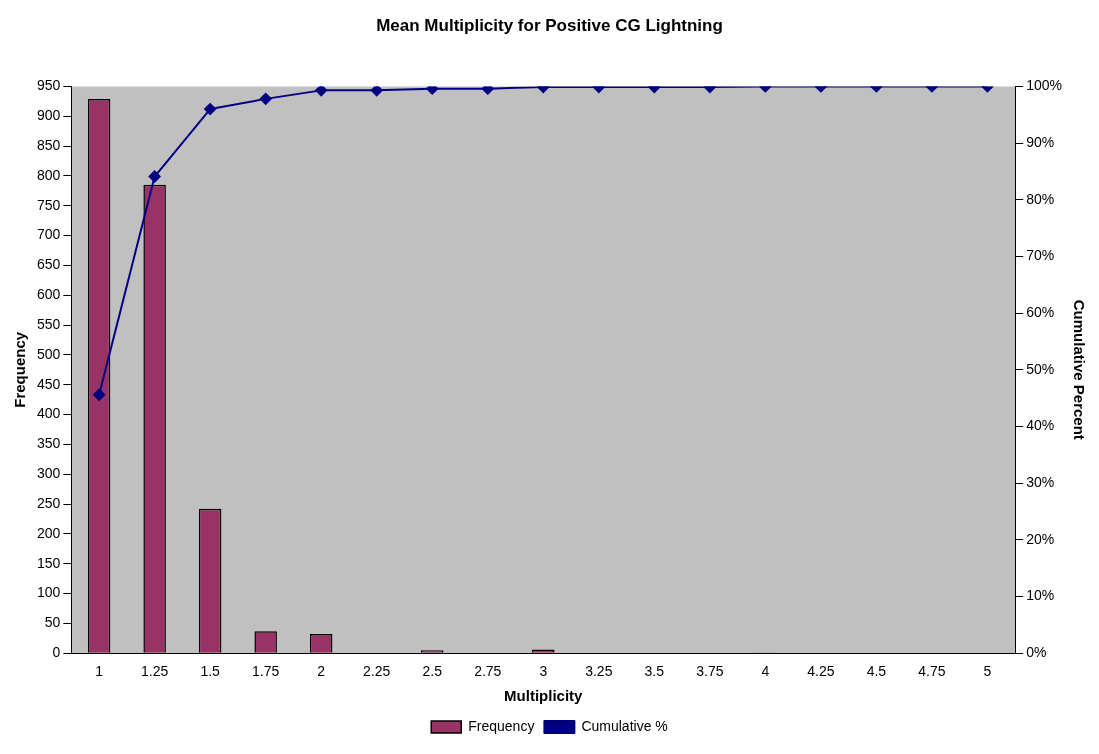 The image size is (1099, 754). I want to click on y-tick-label: 100, so click(49, 592).